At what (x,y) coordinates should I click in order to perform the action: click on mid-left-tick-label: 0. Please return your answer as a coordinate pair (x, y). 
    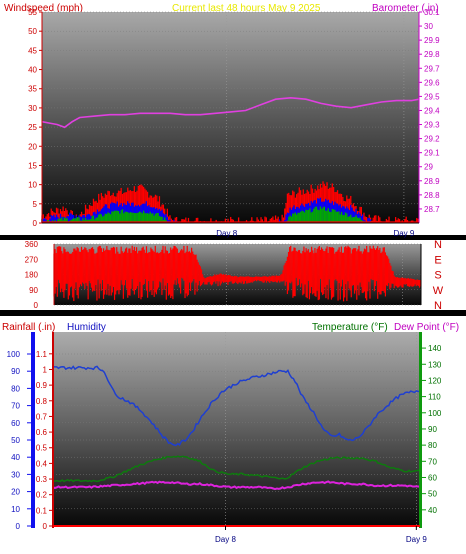
    Looking at the image, I should click on (36, 305).